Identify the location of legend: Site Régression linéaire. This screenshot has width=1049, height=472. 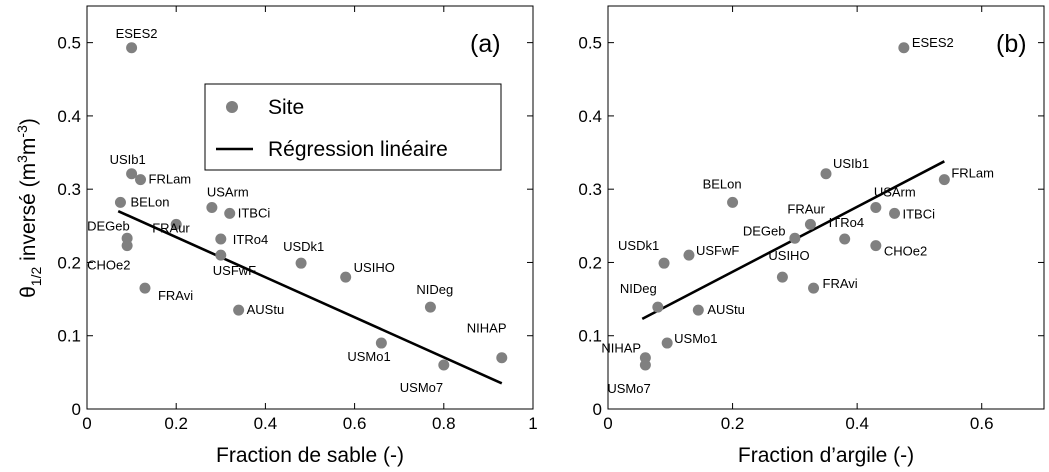
(353, 127).